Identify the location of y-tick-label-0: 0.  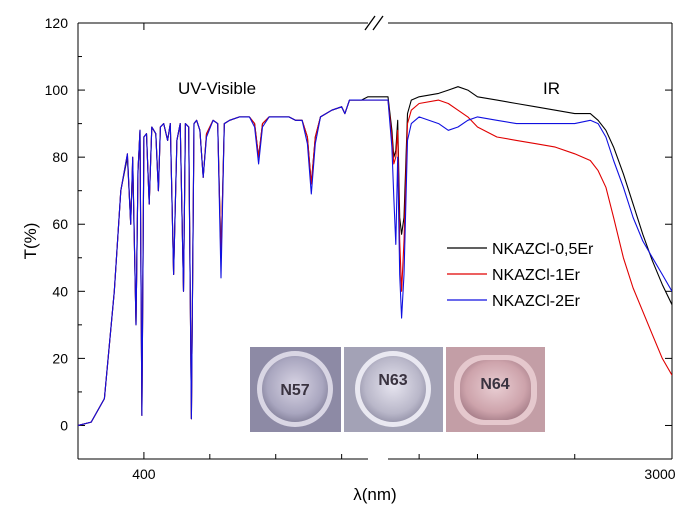
(64, 425).